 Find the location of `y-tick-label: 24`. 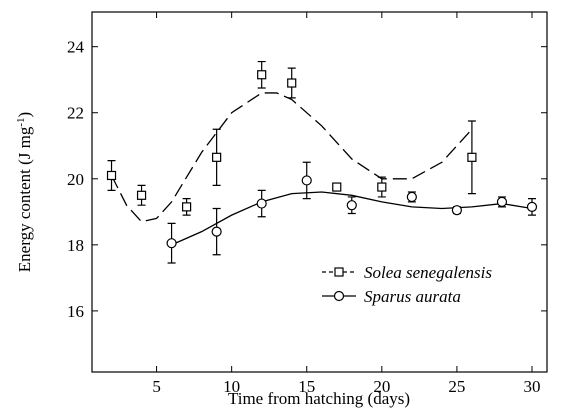

y-tick-label: 24 is located at coordinates (76, 47).